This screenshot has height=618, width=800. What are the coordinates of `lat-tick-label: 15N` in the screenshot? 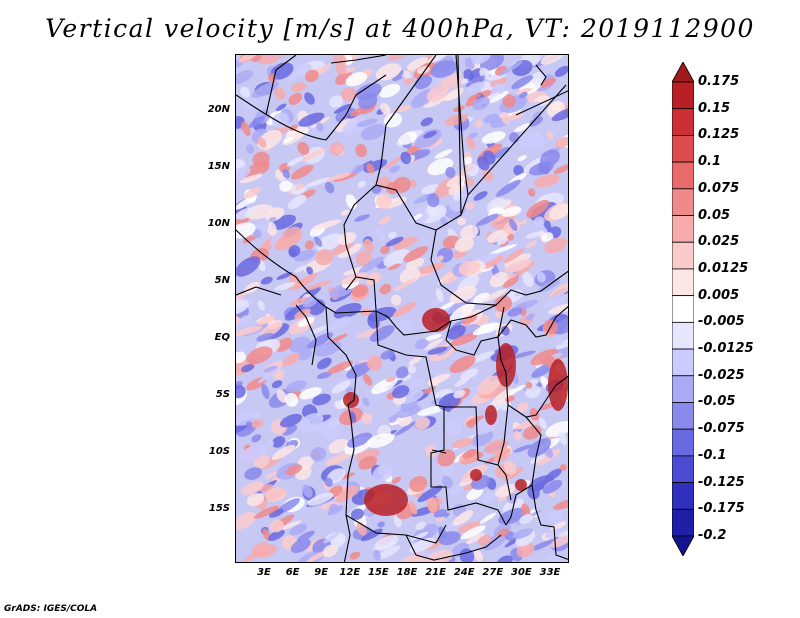 It's located at (218, 166).